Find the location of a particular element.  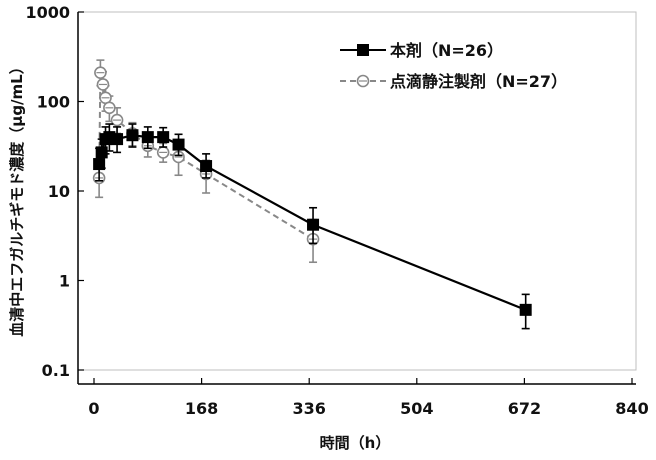

y-tick-label: 10 is located at coordinates (59, 191).